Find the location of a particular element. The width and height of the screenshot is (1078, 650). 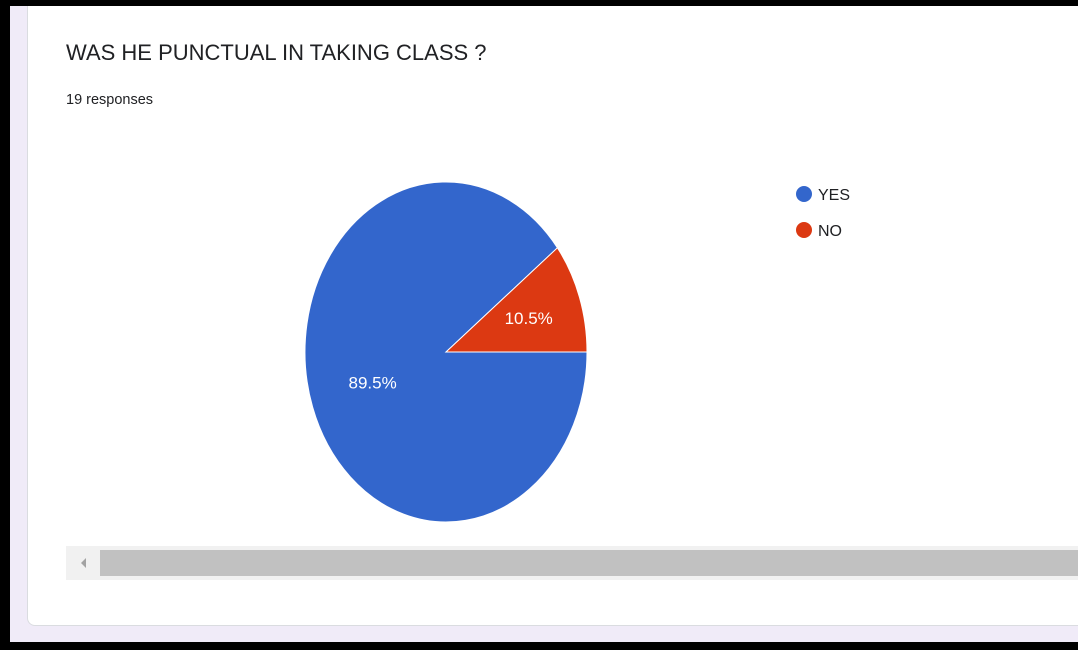

legend-swatch-yes is located at coordinates (804, 194).